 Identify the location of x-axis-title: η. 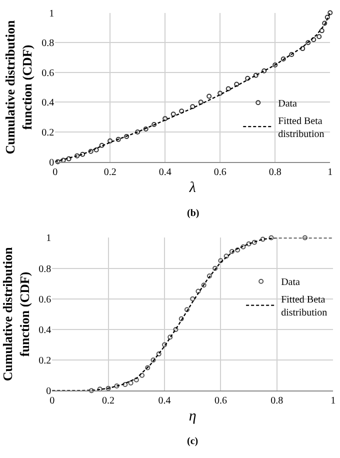
(192, 416).